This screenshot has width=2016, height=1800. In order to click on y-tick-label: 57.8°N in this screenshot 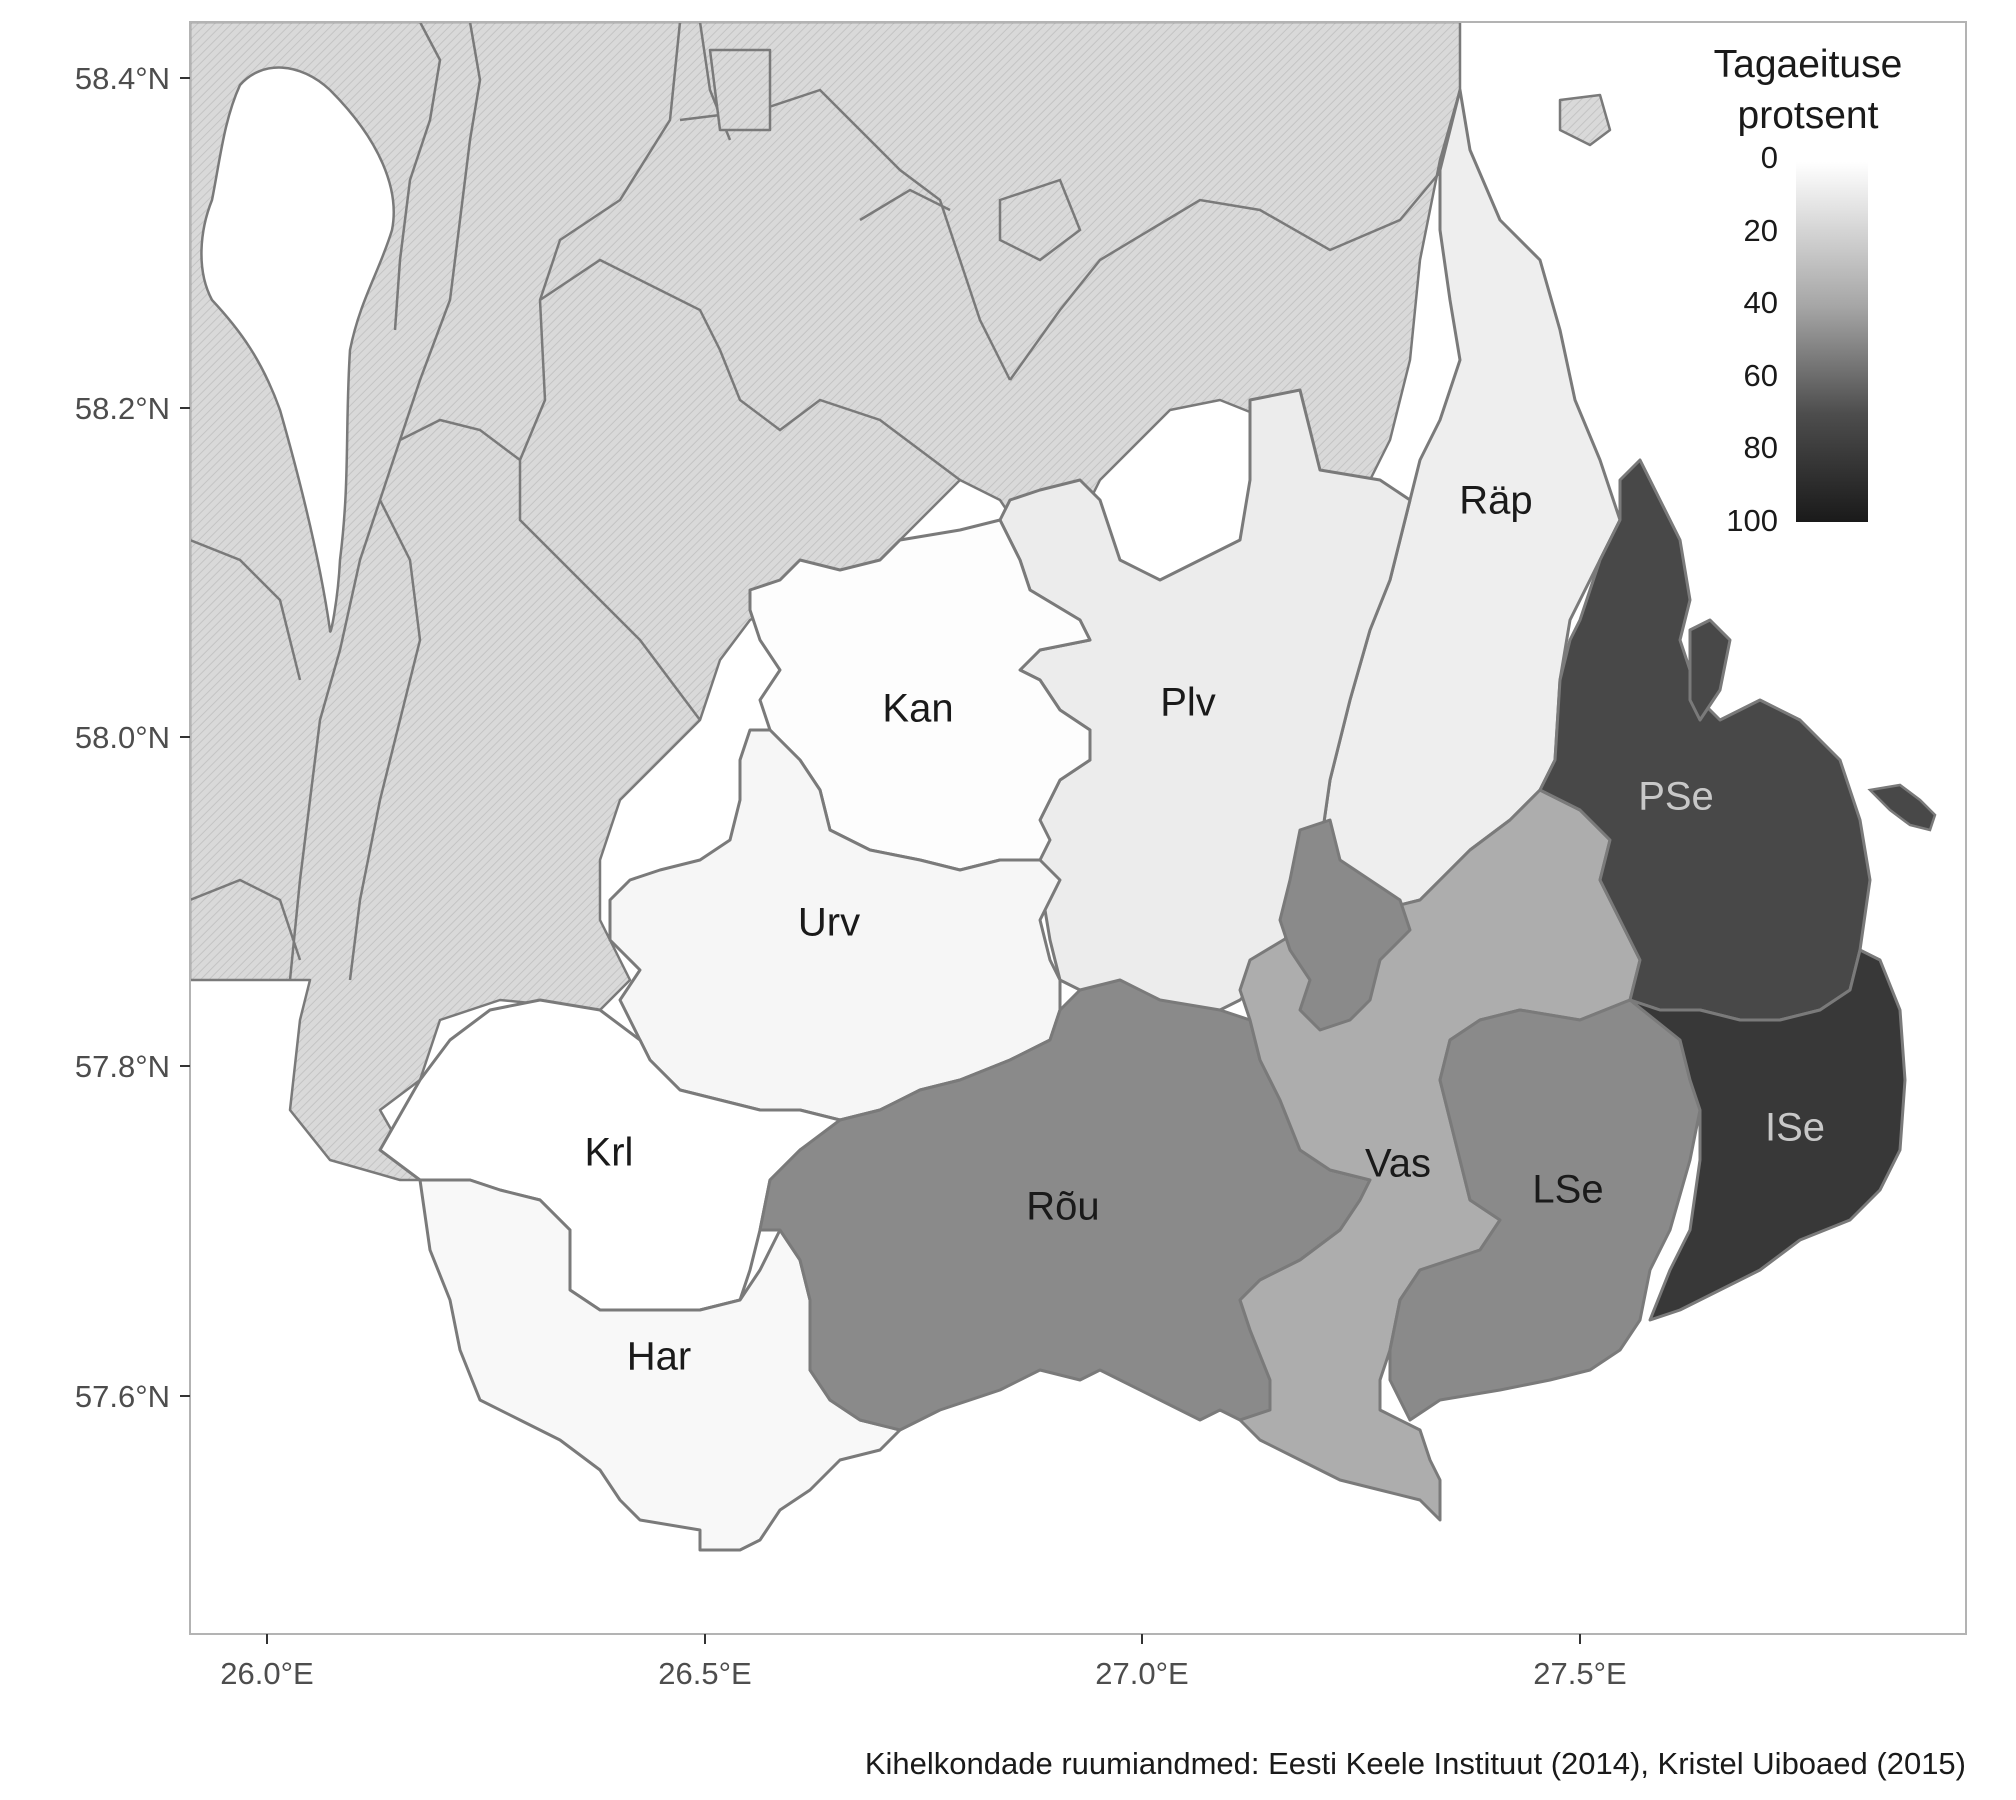, I will do `click(122, 1066)`.